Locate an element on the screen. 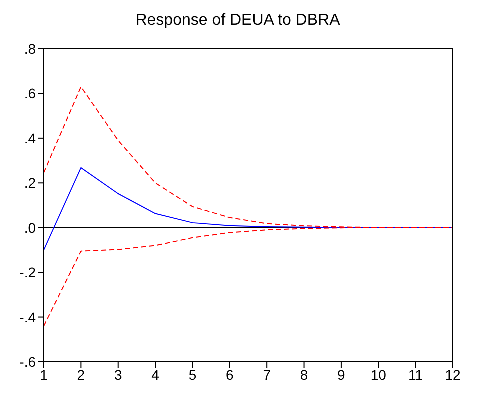 The height and width of the screenshot is (400, 477). x-tick-label: 8 is located at coordinates (304, 374).